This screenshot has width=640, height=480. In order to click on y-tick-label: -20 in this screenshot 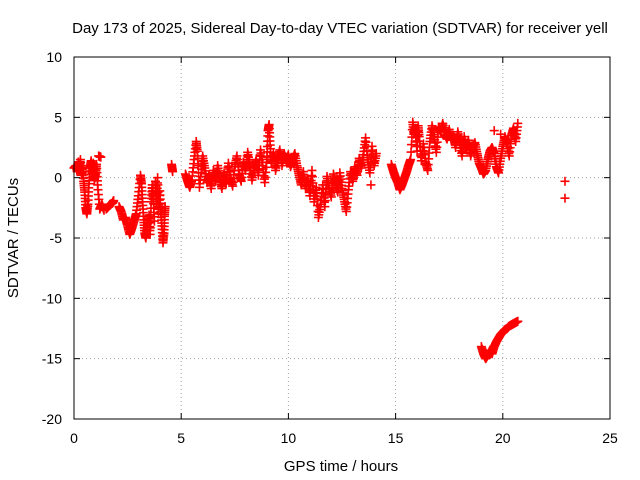, I will do `click(52, 419)`.